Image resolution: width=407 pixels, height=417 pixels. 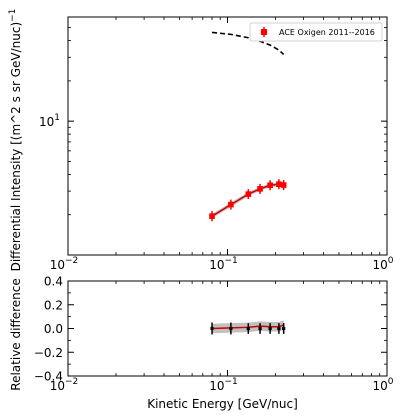 I want to click on ratio-x-tick-label: 10⁻¹, so click(x=223, y=385).